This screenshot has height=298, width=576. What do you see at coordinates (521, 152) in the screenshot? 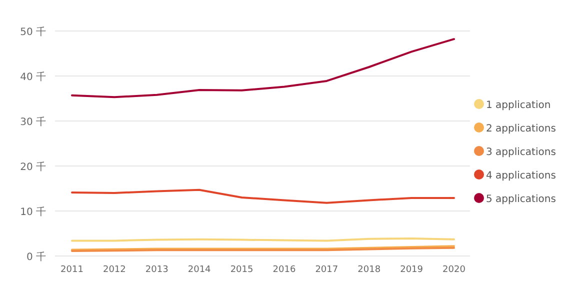
I see `legend-label: 3 applications` at bounding box center [521, 152].